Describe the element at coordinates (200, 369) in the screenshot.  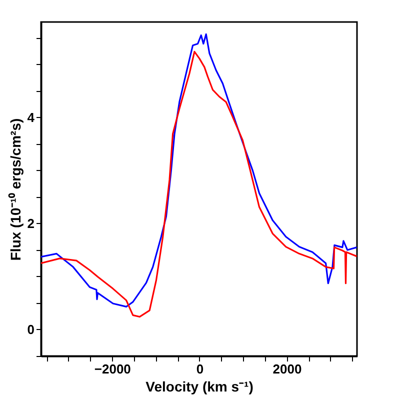
I see `x-tick-label: 0` at that location.